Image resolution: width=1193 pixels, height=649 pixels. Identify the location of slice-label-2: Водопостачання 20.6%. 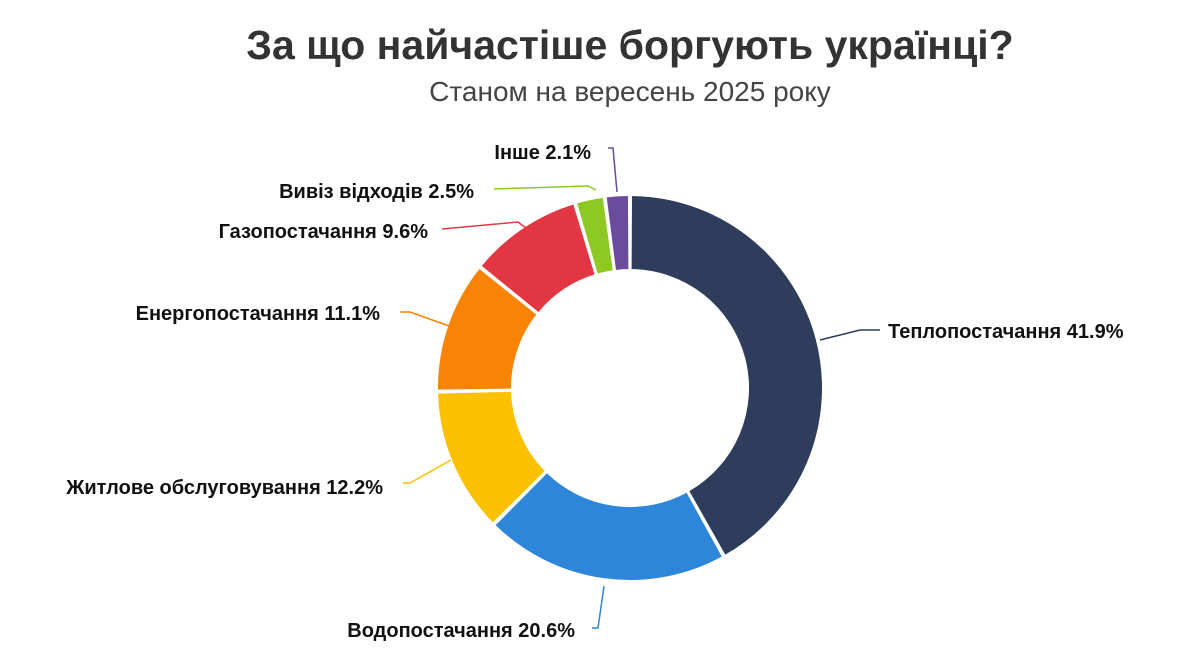
(461, 631).